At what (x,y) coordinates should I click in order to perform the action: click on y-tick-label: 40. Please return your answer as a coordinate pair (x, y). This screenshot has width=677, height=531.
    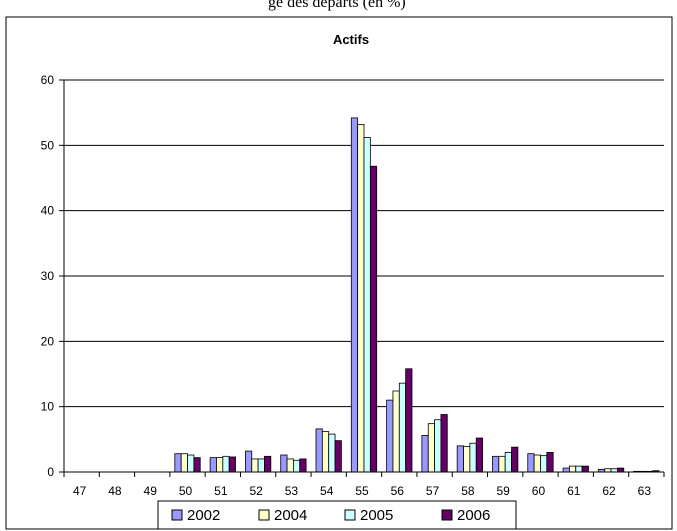
    Looking at the image, I should click on (48, 211).